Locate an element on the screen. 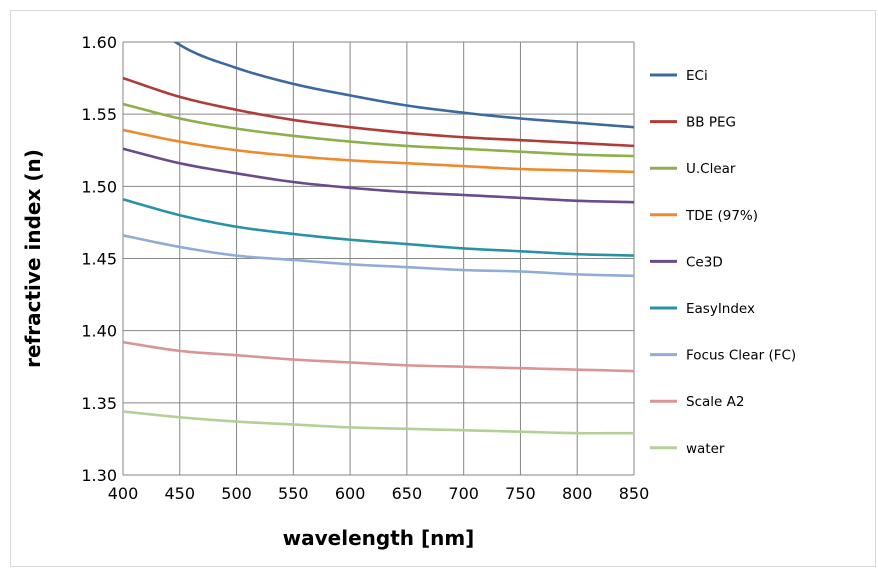  legend-item: water is located at coordinates (687, 449).